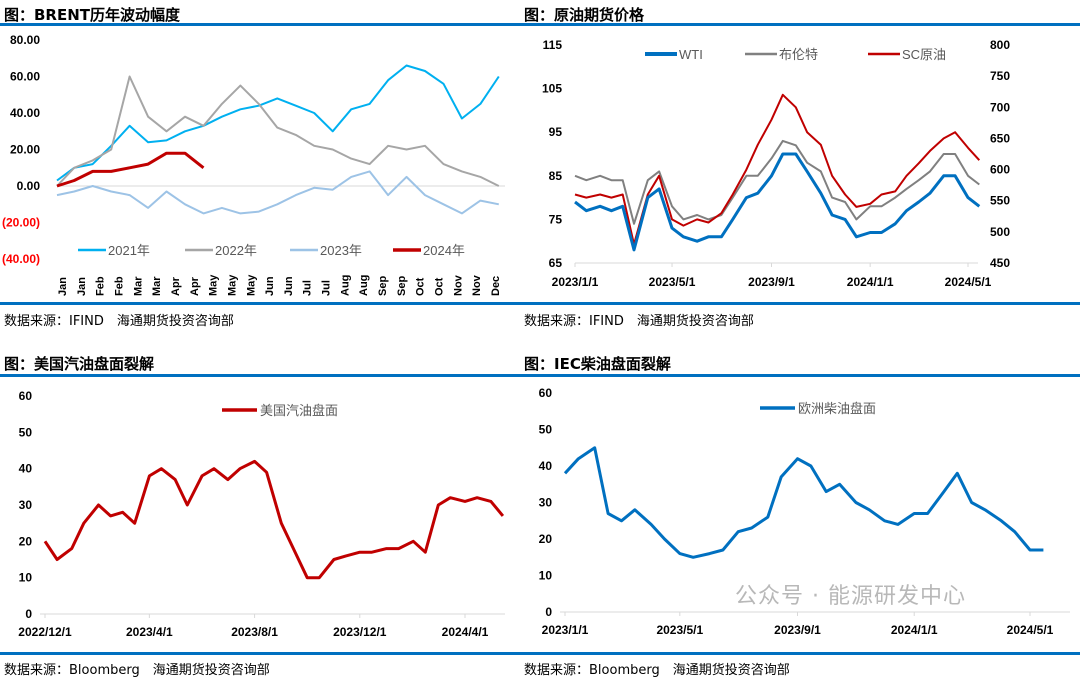 The width and height of the screenshot is (1080, 678). What do you see at coordinates (924, 54) in the screenshot?
I see `legend-label: SC原油` at bounding box center [924, 54].